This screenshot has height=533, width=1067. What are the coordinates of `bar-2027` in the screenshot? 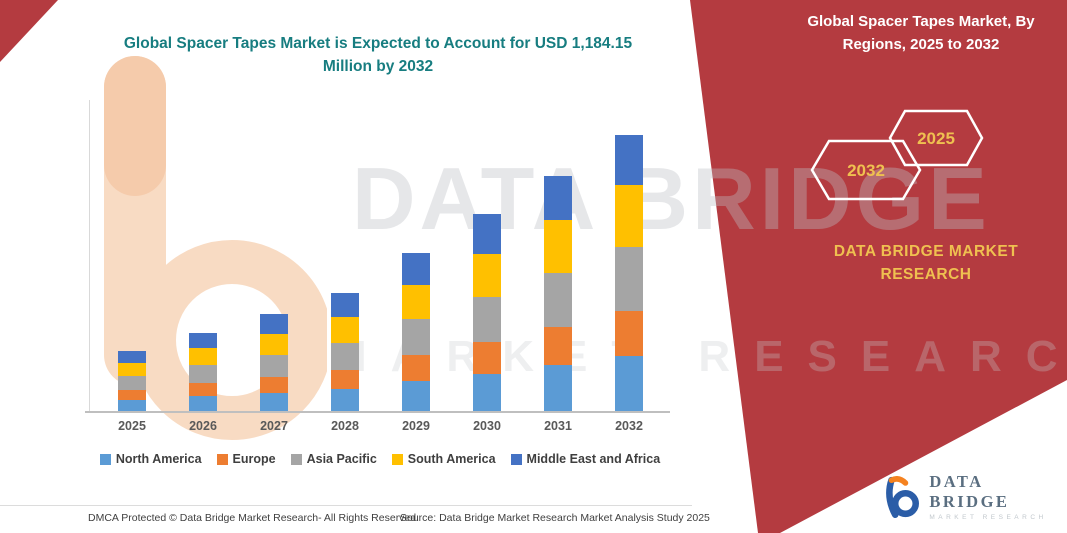 It's located at (274, 362).